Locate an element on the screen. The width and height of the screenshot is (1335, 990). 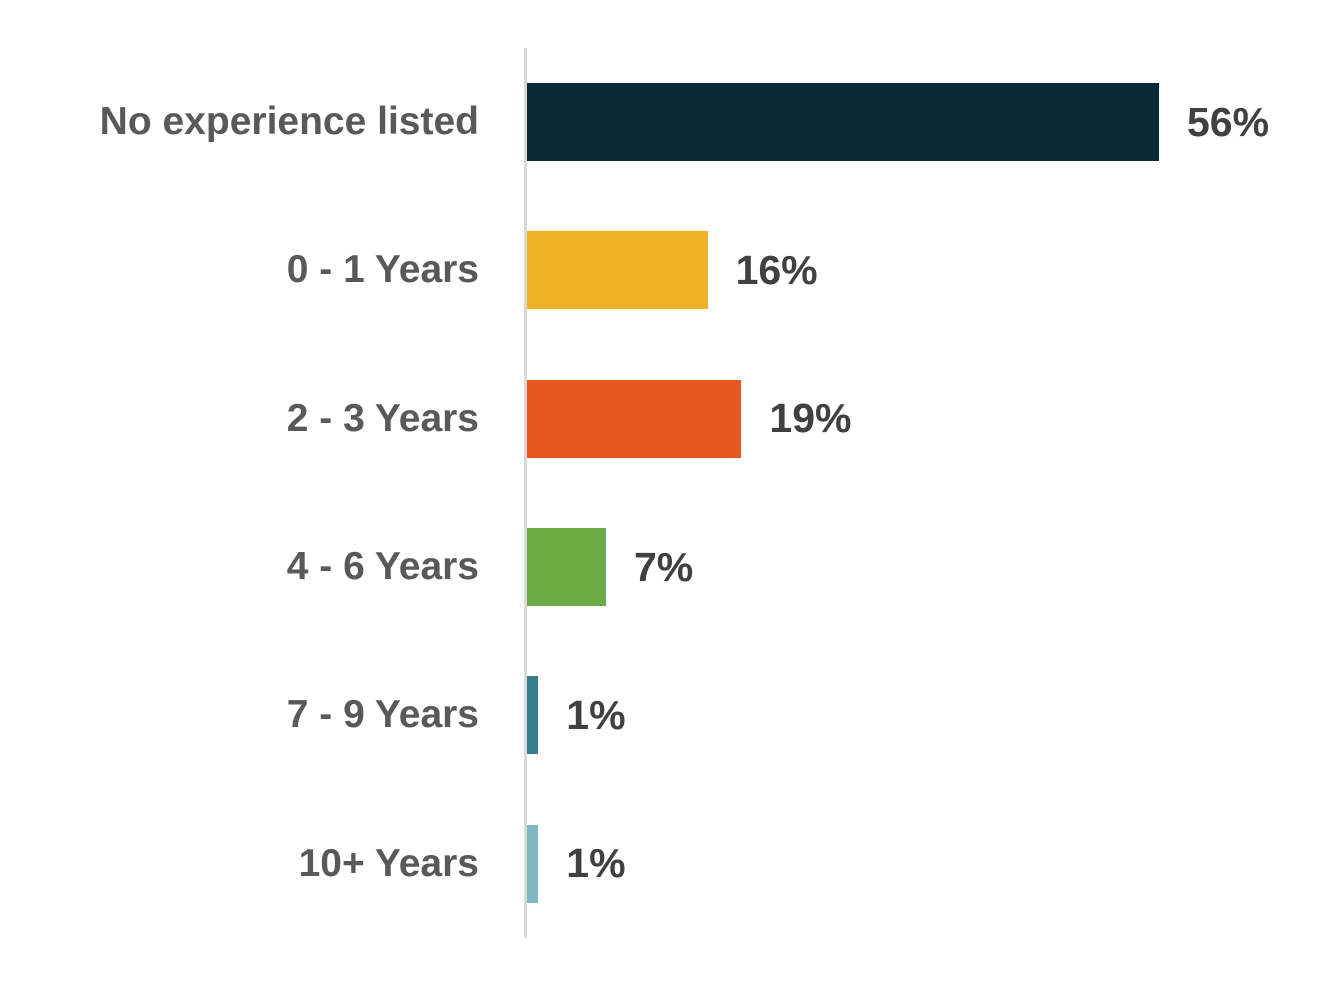
category-label: 4 - 6 Years is located at coordinates (382, 567).